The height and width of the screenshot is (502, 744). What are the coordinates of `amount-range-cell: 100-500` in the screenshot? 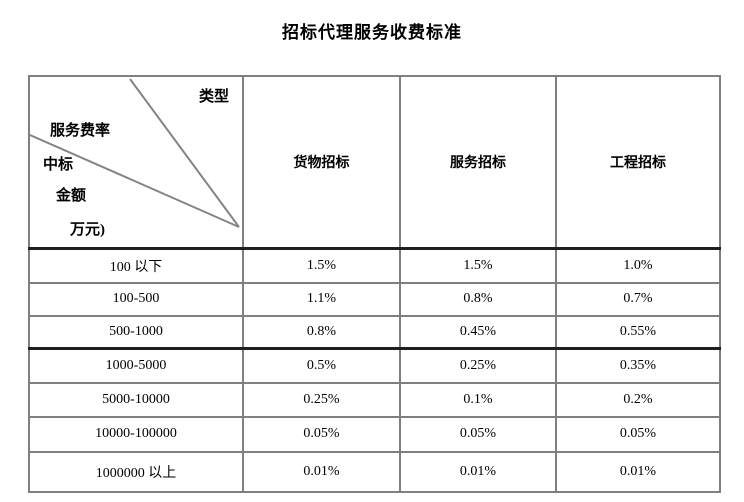 It's located at (136, 299).